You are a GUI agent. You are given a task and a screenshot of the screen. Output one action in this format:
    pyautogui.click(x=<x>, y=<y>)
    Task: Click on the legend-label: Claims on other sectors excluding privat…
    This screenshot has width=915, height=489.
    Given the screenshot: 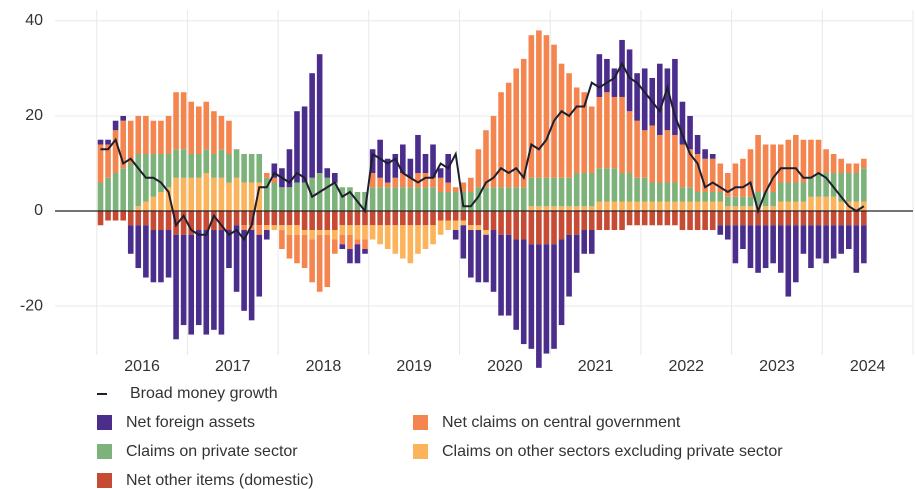 What is the action you would take?
    pyautogui.click(x=612, y=451)
    